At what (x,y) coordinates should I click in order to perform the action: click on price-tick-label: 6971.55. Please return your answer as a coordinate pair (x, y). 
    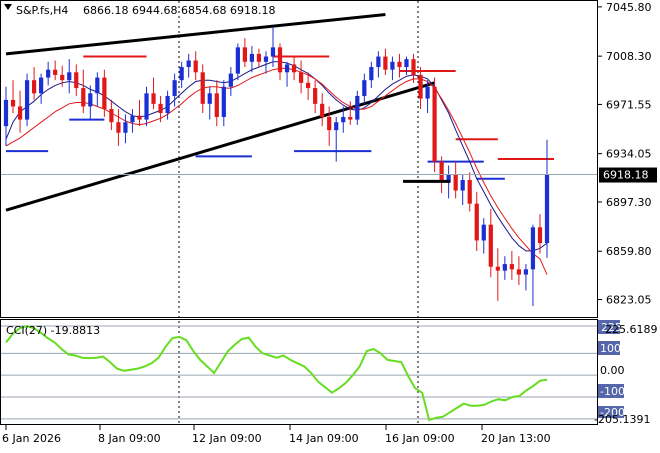
    Looking at the image, I should click on (629, 104).